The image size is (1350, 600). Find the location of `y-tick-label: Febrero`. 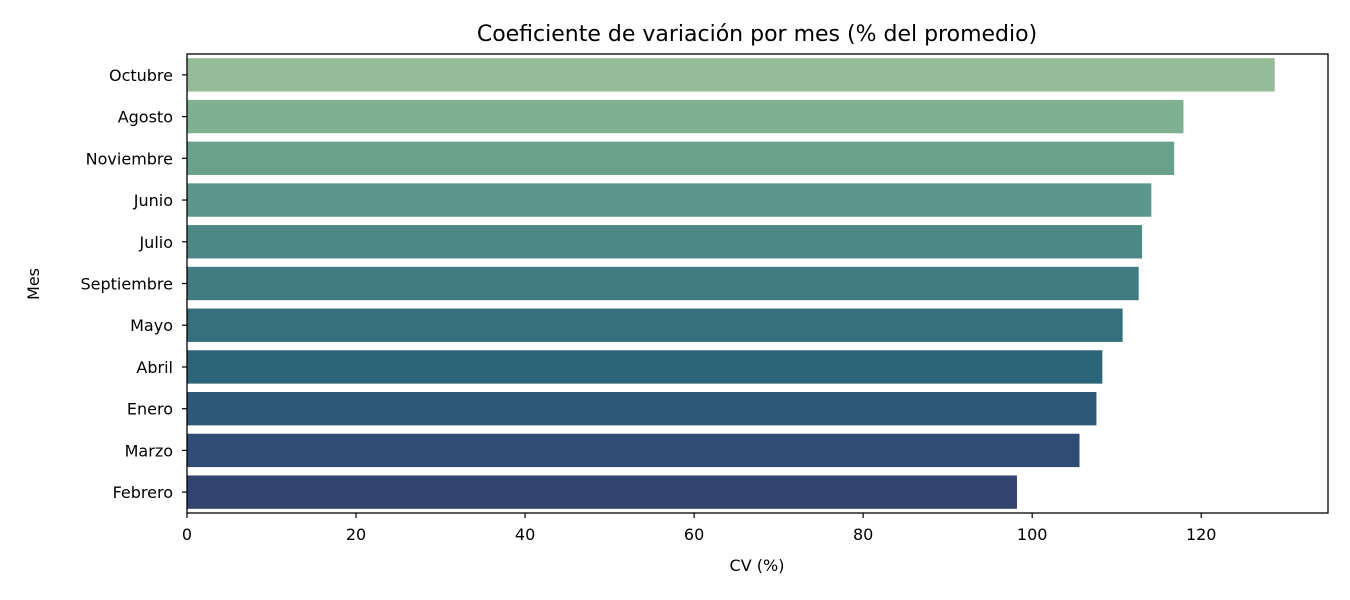

y-tick-label: Febrero is located at coordinates (143, 492).